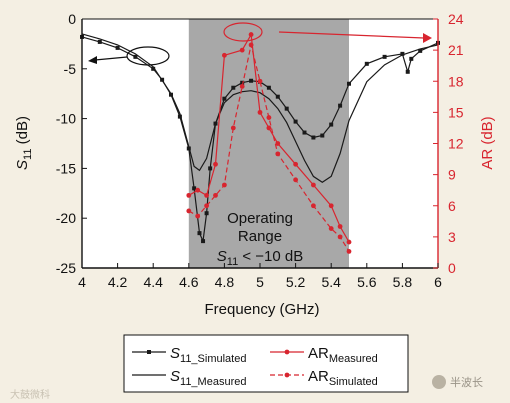  I want to click on wechat-logo-icon, so click(439, 382).